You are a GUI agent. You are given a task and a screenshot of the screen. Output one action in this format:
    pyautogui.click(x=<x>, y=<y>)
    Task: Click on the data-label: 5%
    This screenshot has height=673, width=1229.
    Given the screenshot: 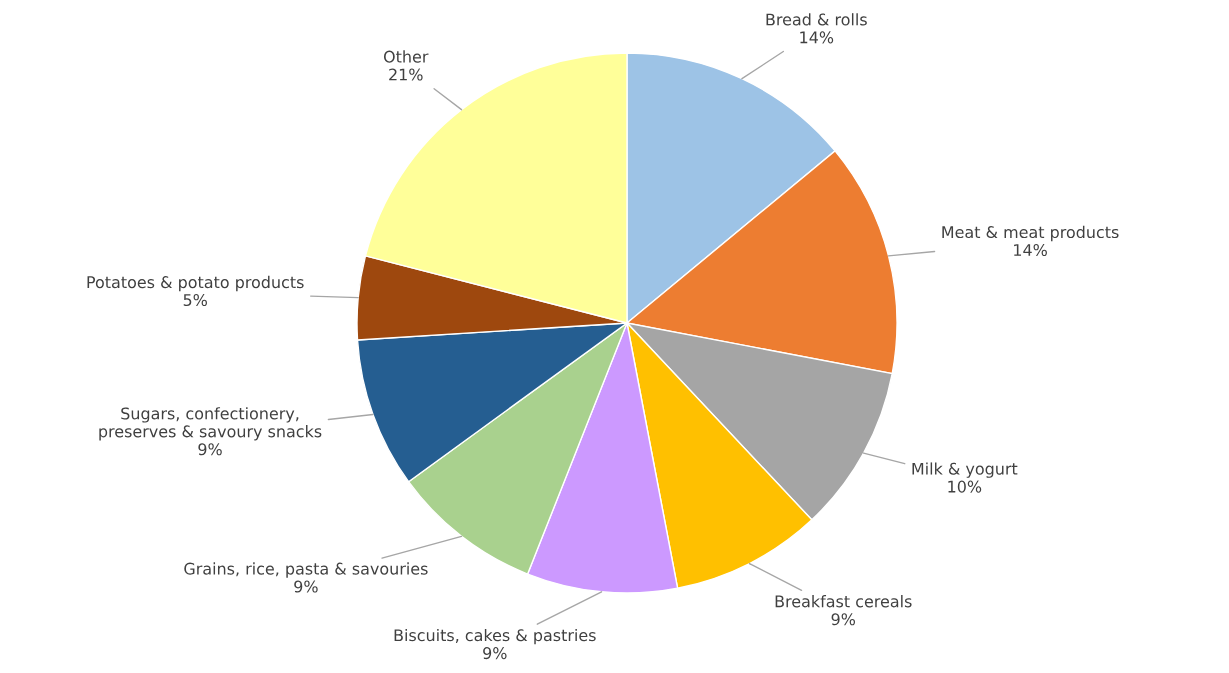 What is the action you would take?
    pyautogui.click(x=195, y=300)
    